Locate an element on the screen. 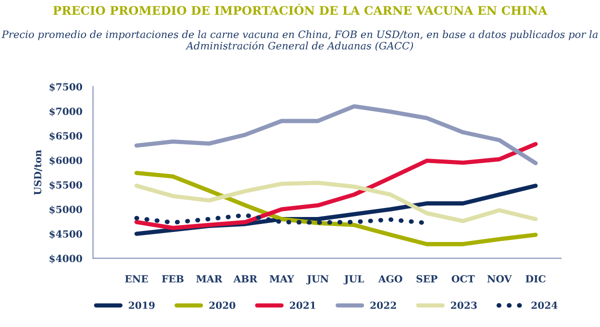 The width and height of the screenshot is (600, 327). x-tick-label: JUN is located at coordinates (317, 279).